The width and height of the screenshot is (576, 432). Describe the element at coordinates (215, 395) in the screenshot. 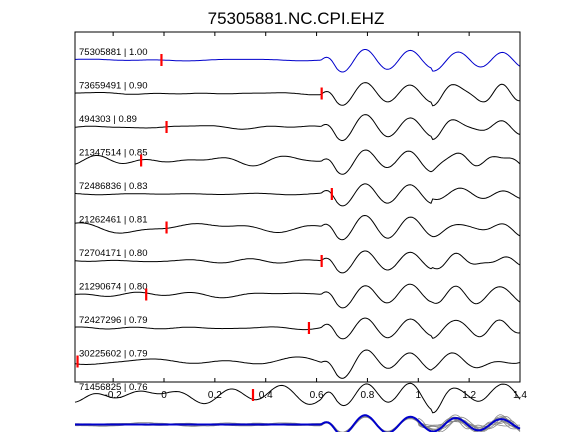

I see `x-tick-label: 0.2` at that location.